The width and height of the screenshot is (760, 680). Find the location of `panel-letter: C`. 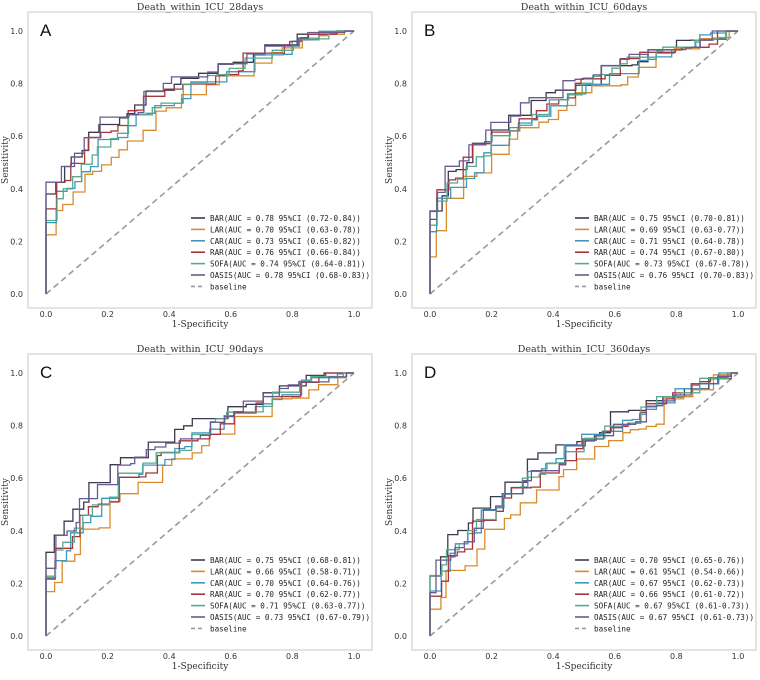

panel-letter: C is located at coordinates (46, 372).